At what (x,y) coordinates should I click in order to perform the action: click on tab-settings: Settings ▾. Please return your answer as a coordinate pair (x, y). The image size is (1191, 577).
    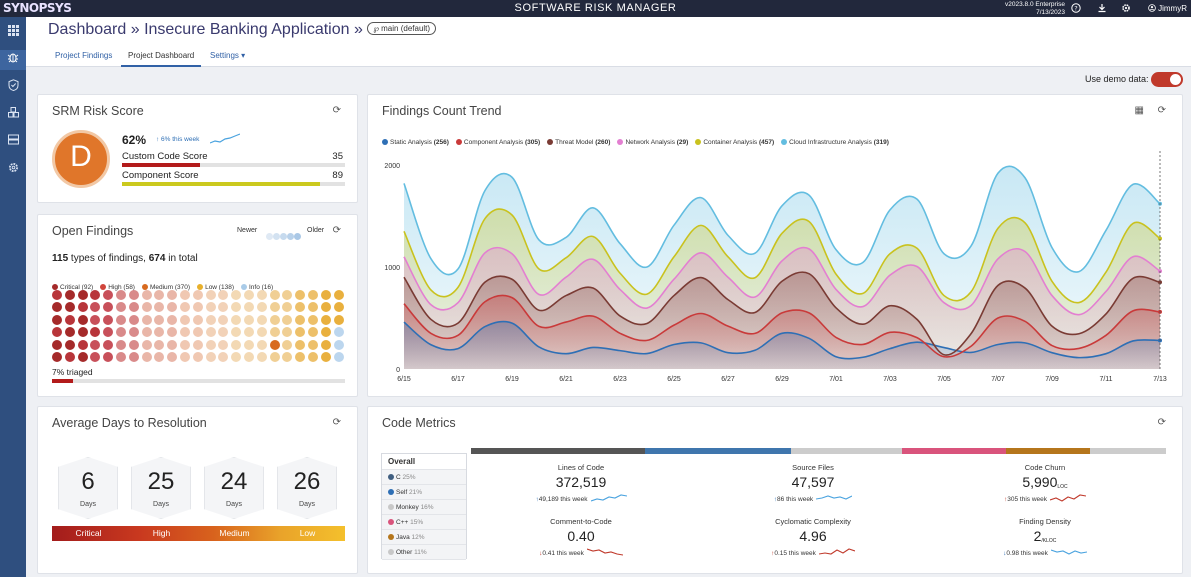
    Looking at the image, I should click on (228, 55).